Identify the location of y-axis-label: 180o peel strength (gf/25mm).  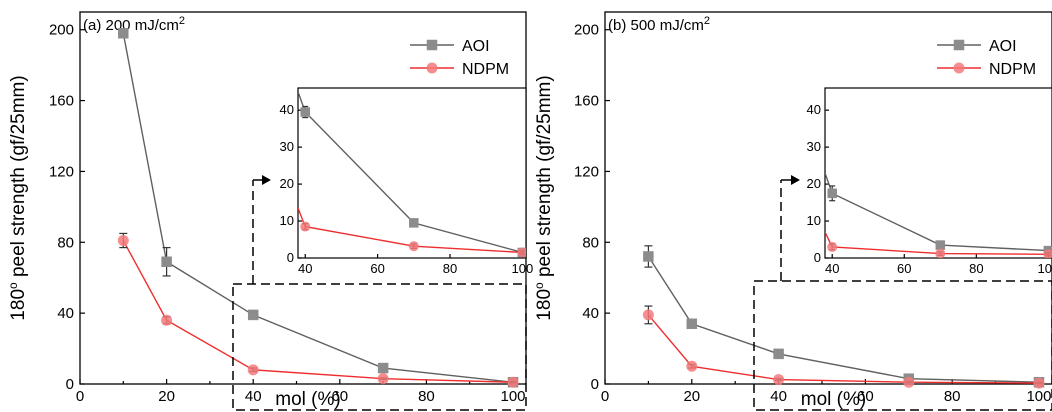
(17, 197).